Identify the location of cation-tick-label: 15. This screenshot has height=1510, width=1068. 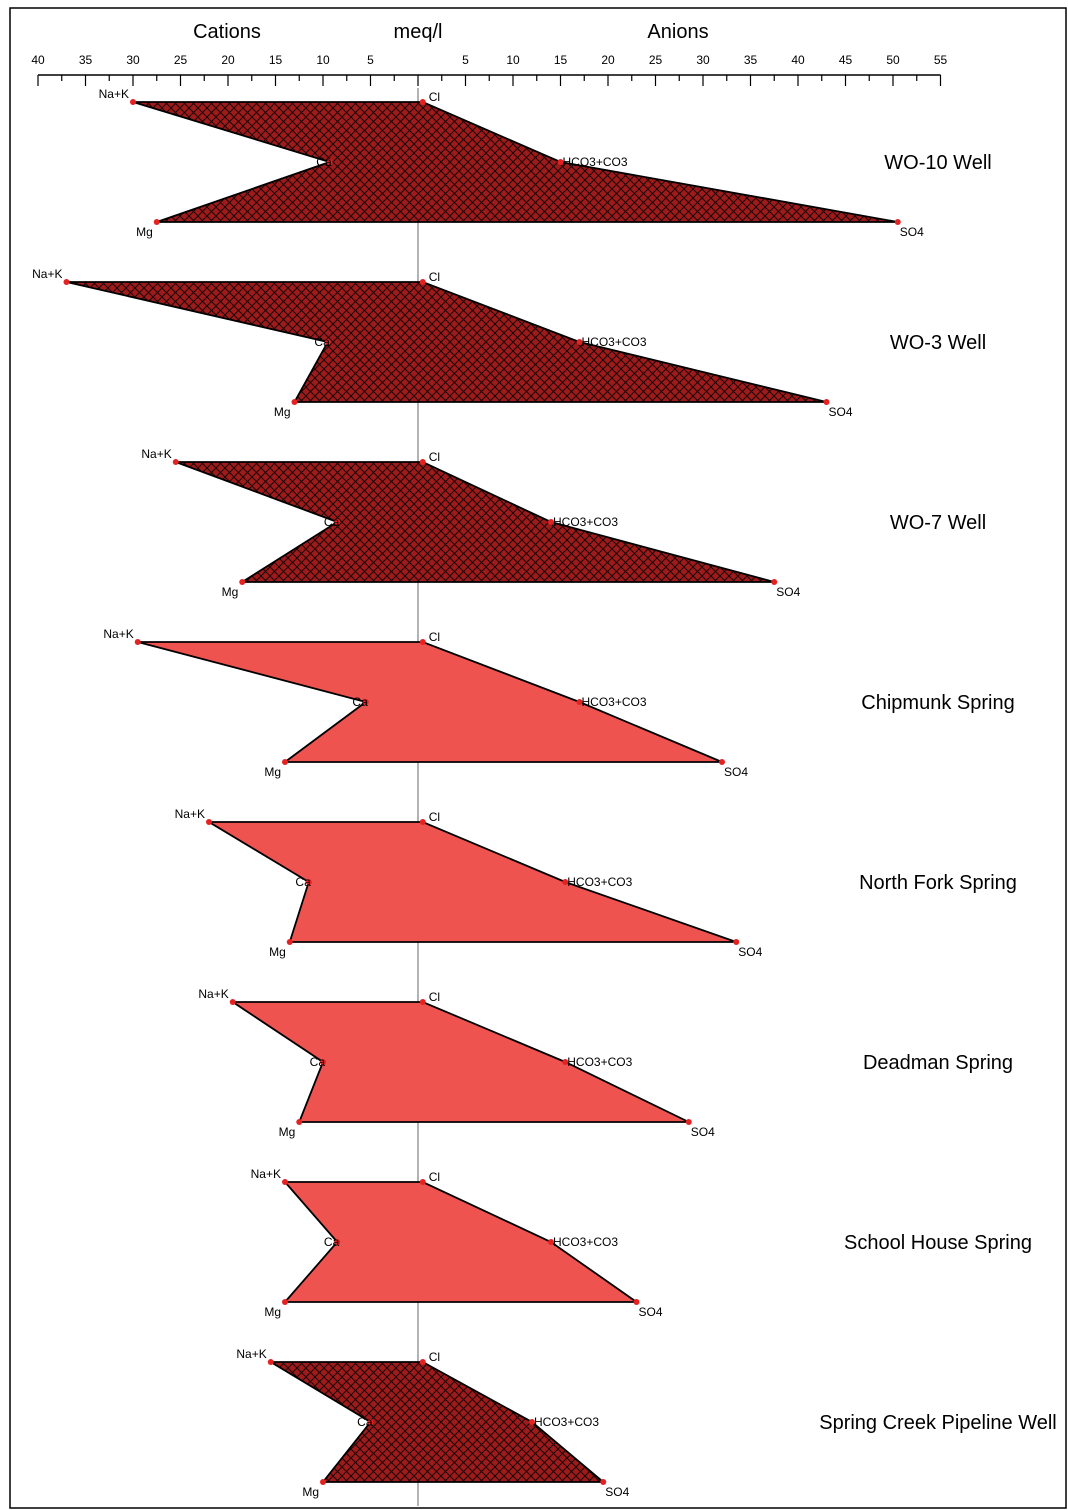
(276, 60).